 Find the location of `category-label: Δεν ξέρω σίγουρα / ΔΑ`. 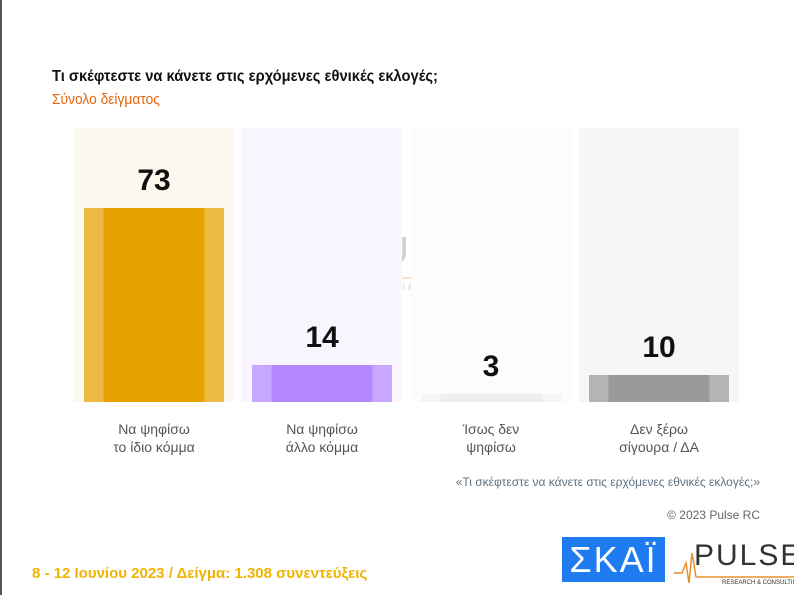

category-label: Δεν ξέρω σίγουρα / ΔΑ is located at coordinates (659, 438).